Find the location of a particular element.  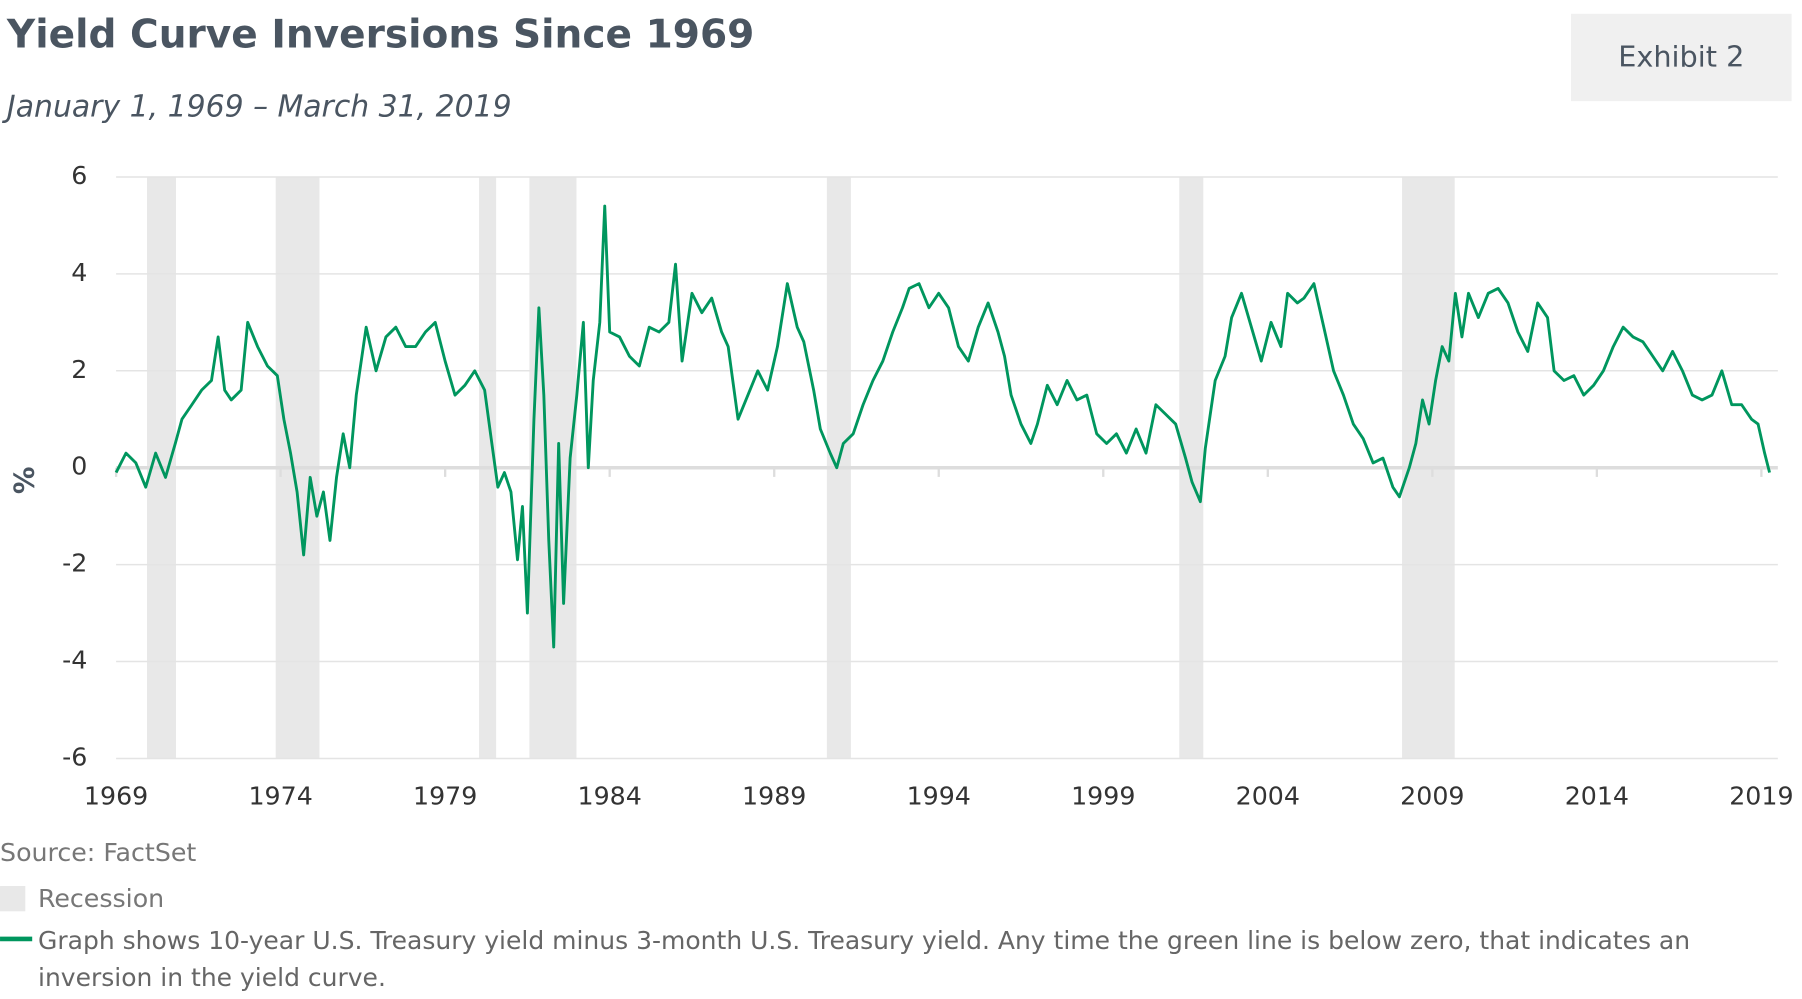

y-tick-label: -2 is located at coordinates (74, 563).